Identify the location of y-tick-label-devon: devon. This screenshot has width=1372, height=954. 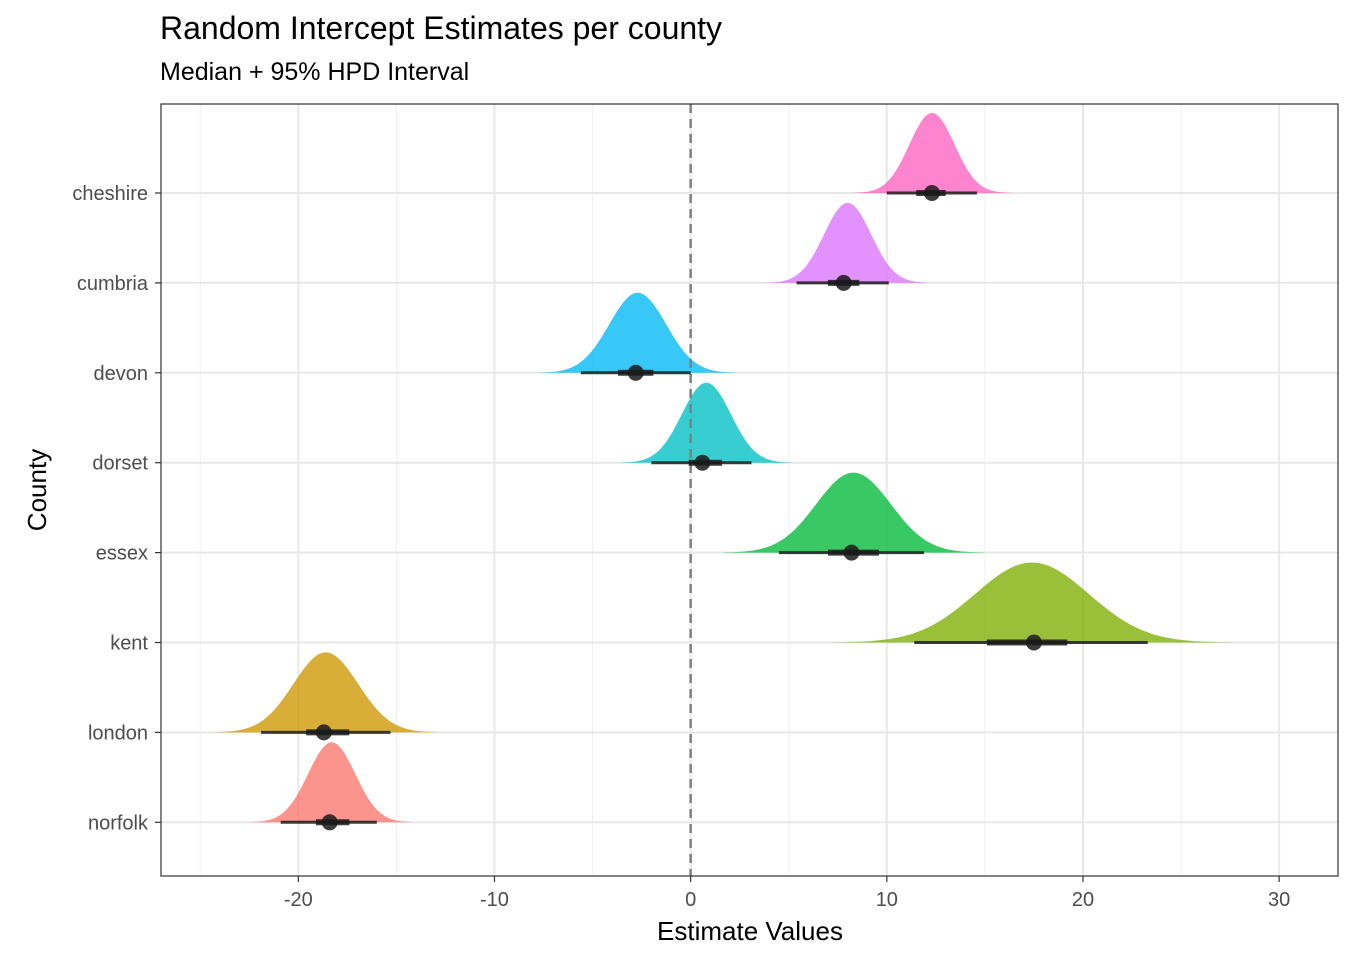
(121, 374).